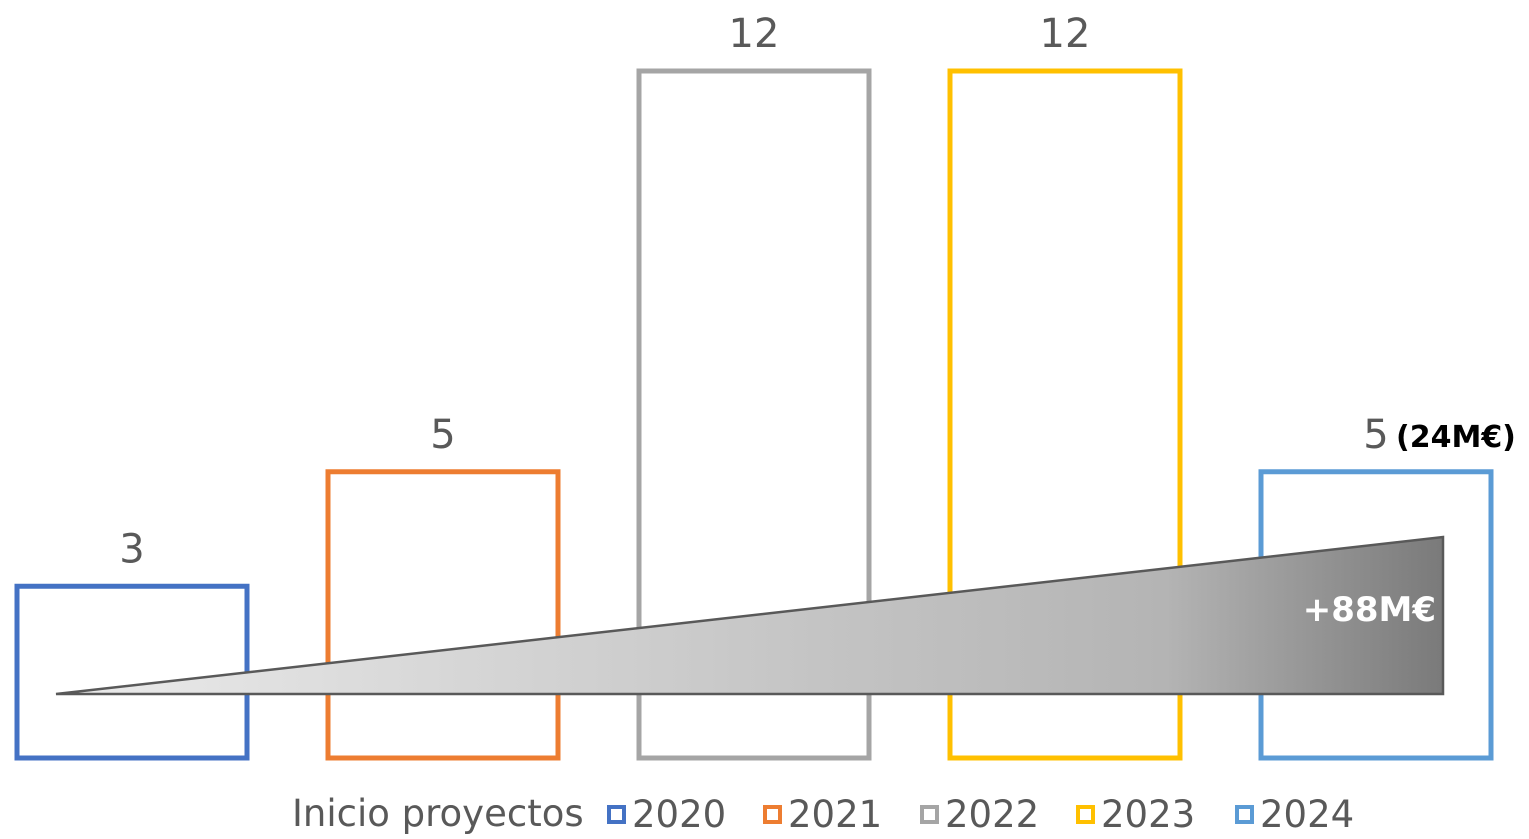 The height and width of the screenshot is (839, 1529). What do you see at coordinates (442, 435) in the screenshot?
I see `value-label-2021: 5` at bounding box center [442, 435].